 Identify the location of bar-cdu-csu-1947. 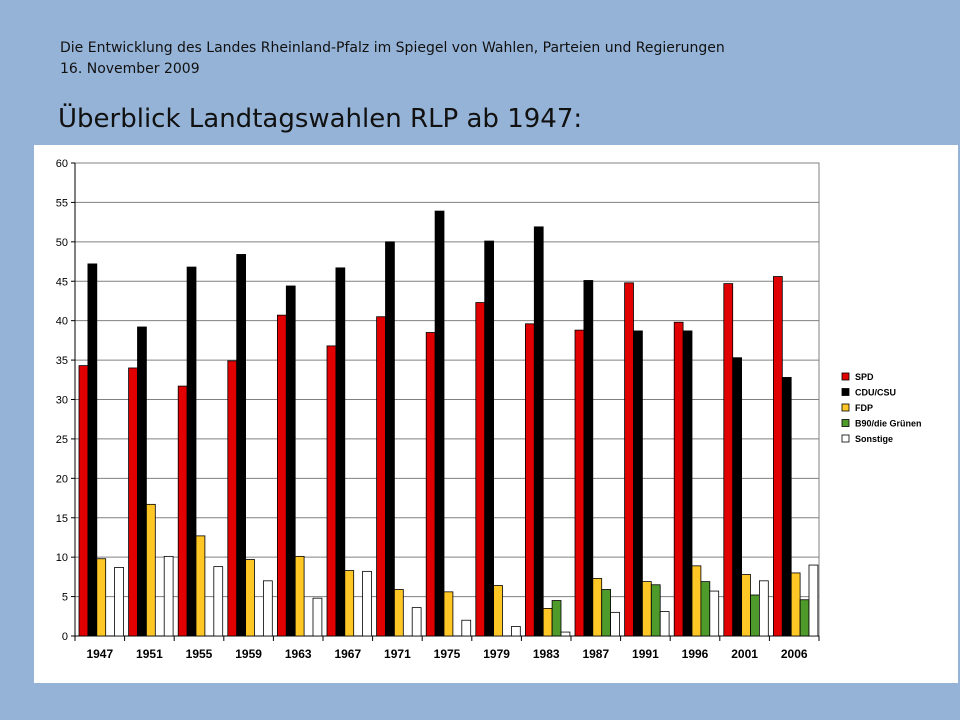
(92, 450).